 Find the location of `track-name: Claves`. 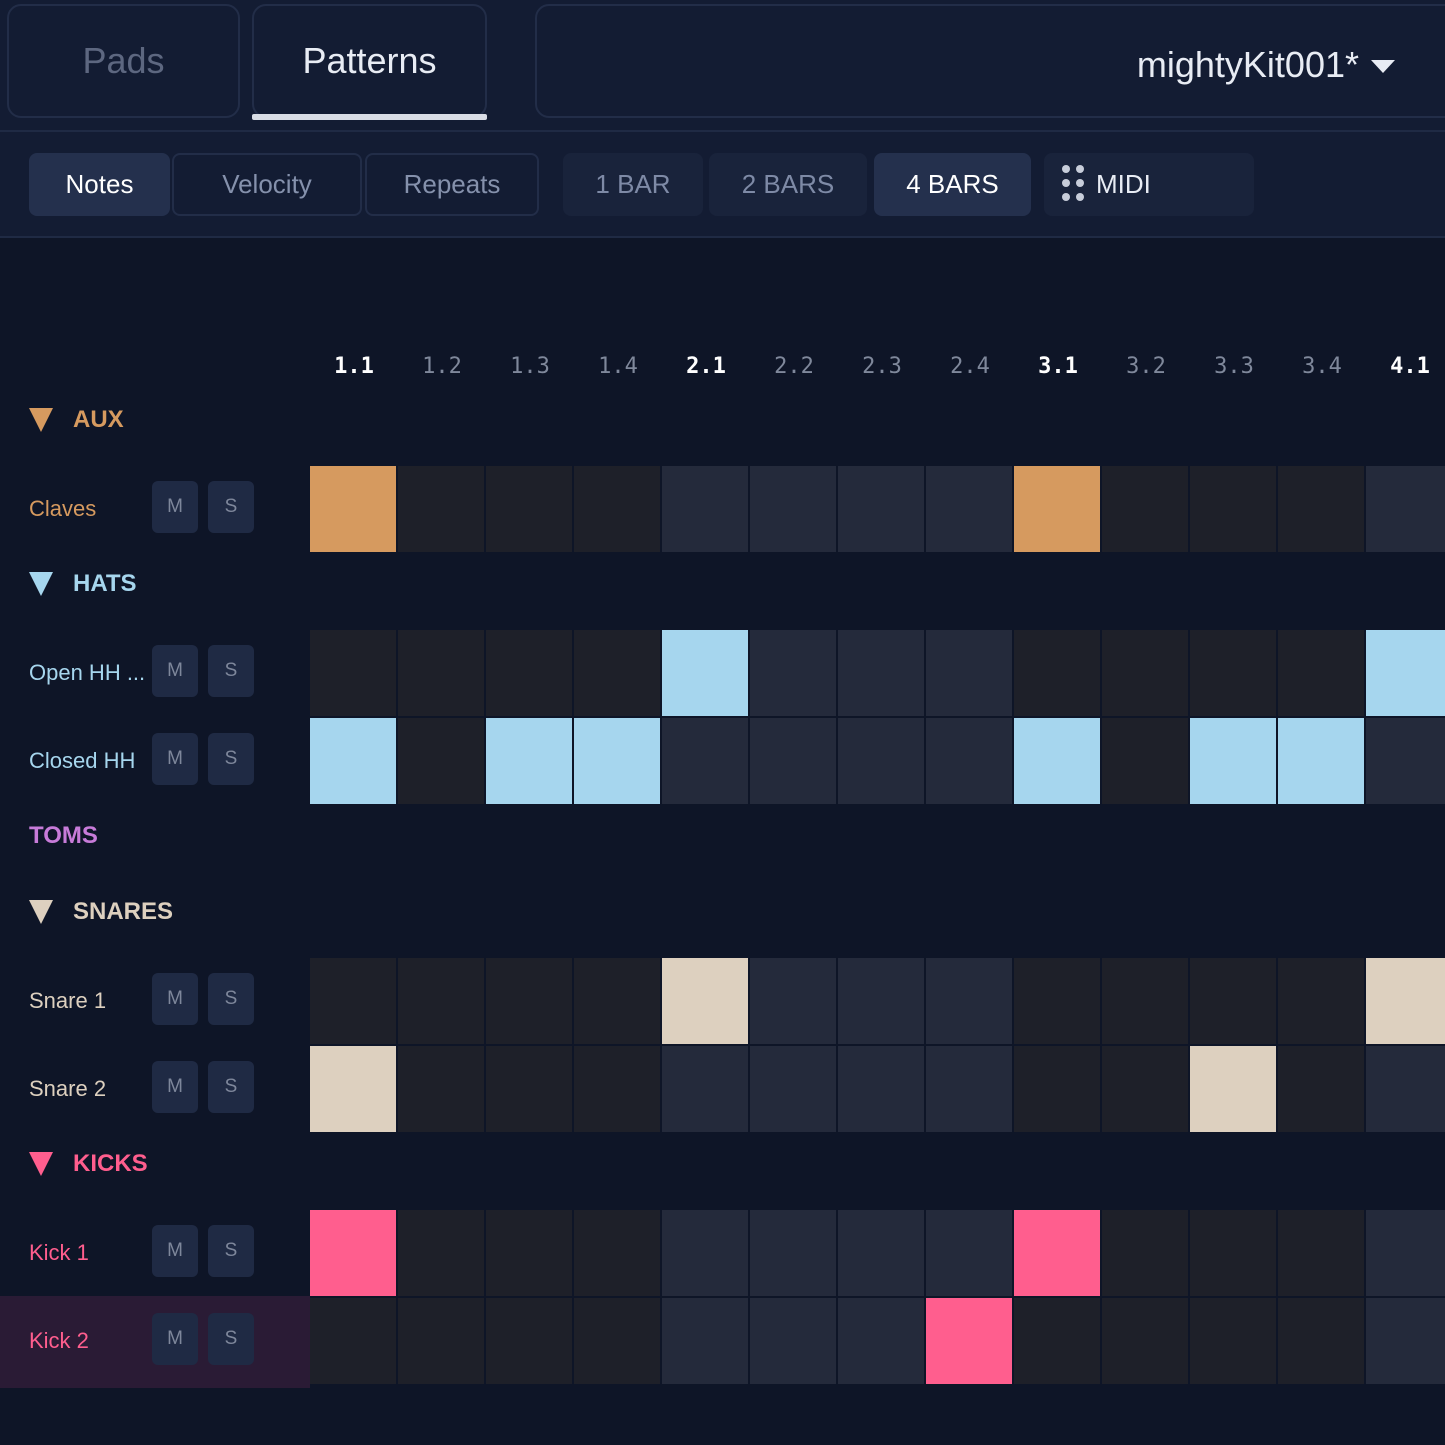

track-name: Claves is located at coordinates (63, 508).